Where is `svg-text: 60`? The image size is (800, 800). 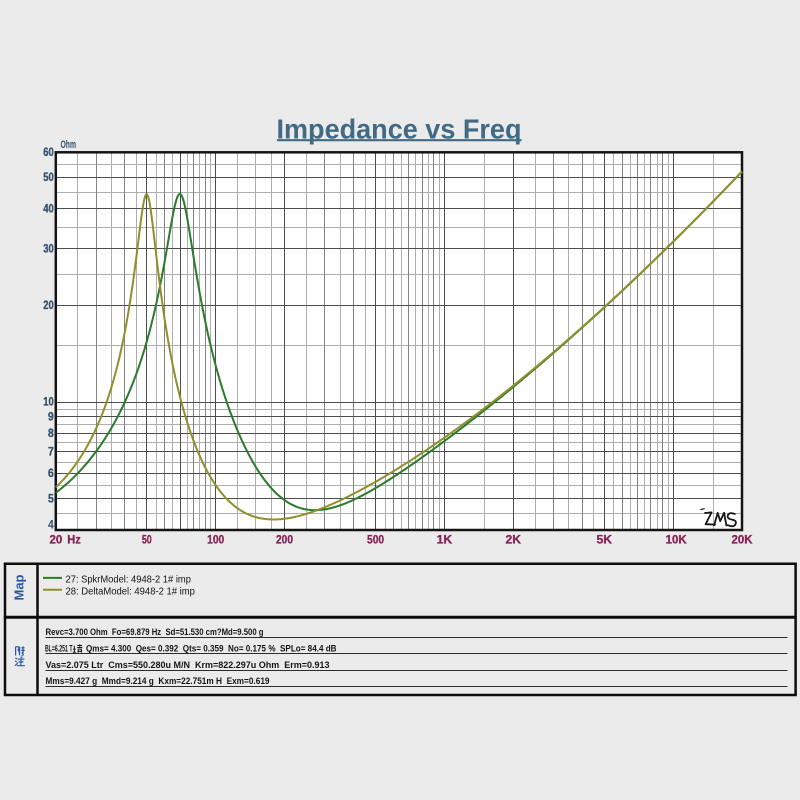
svg-text: 60 is located at coordinates (48, 153).